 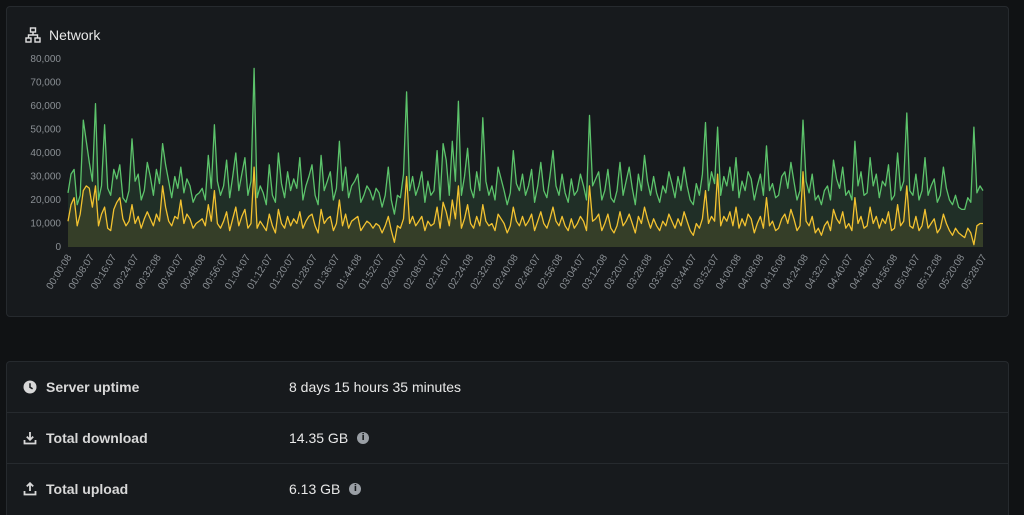 What do you see at coordinates (45, 200) in the screenshot?
I see `y-tick-label: 20,000` at bounding box center [45, 200].